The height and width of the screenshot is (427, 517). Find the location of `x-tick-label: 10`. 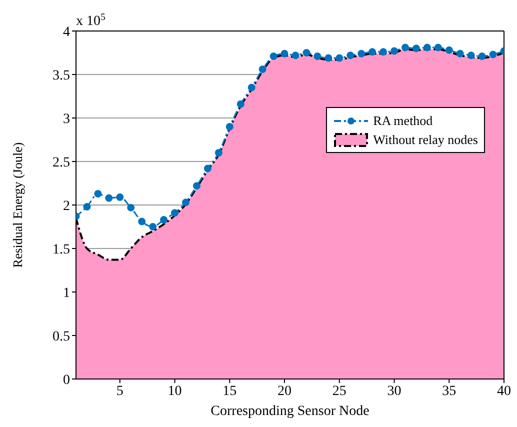

x-tick-label: 10 is located at coordinates (175, 391).